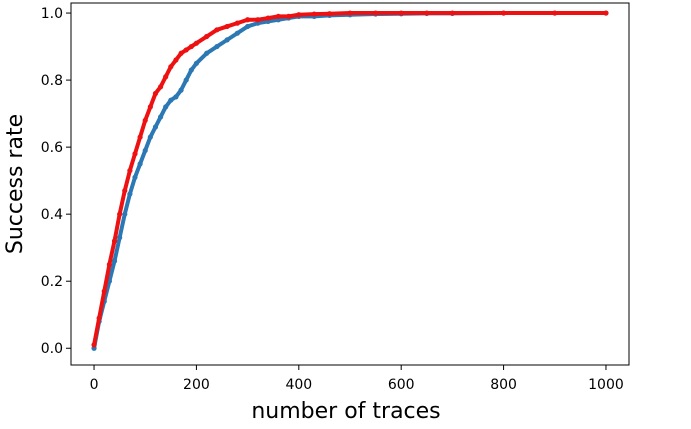 This screenshot has height=429, width=691. What do you see at coordinates (52, 148) in the screenshot?
I see `y-tick-label: 0.6` at bounding box center [52, 148].